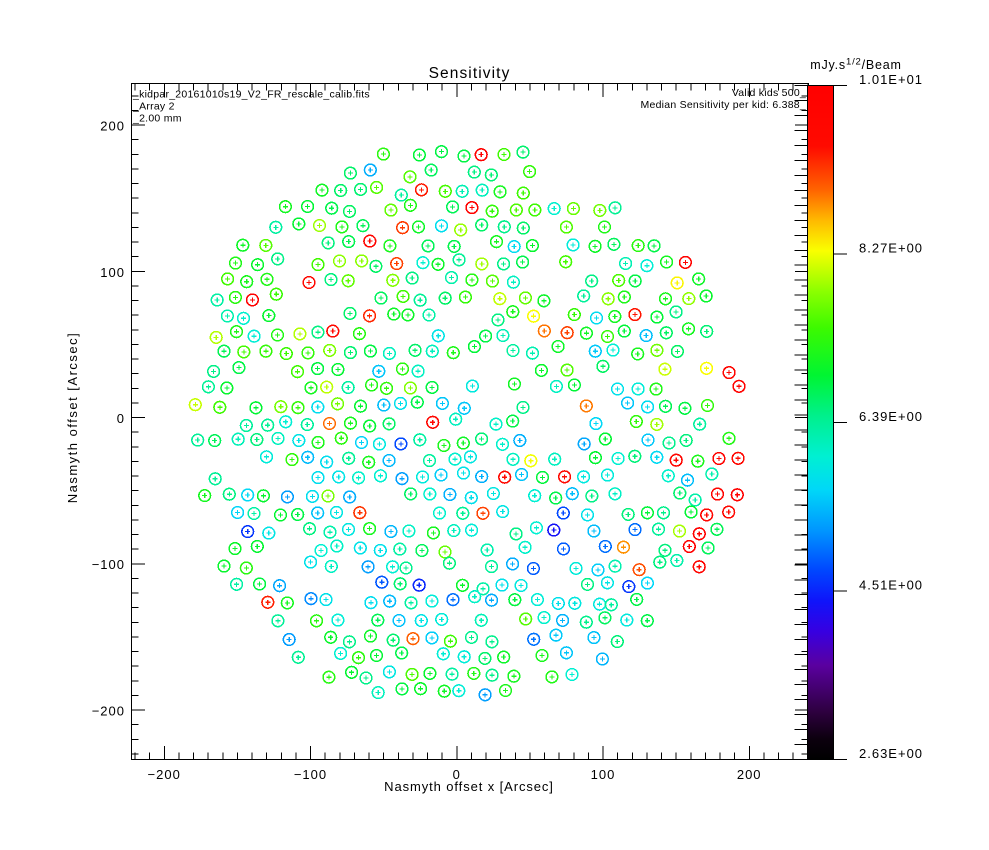  I want to click on svg-text: 6.39E+00, so click(891, 416).